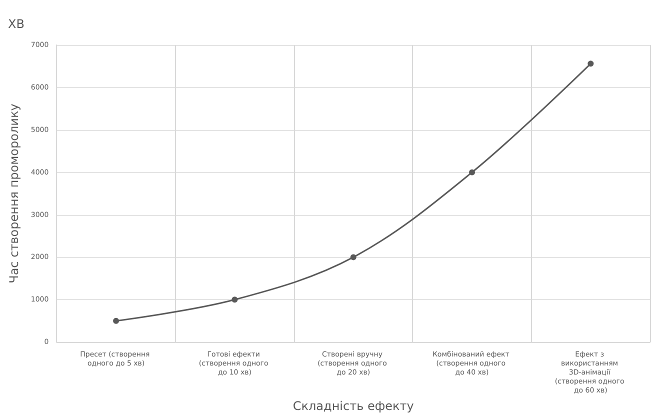 Image resolution: width=657 pixels, height=417 pixels. Describe the element at coordinates (16, 24) in the screenshot. I see `text: ХВ` at that location.